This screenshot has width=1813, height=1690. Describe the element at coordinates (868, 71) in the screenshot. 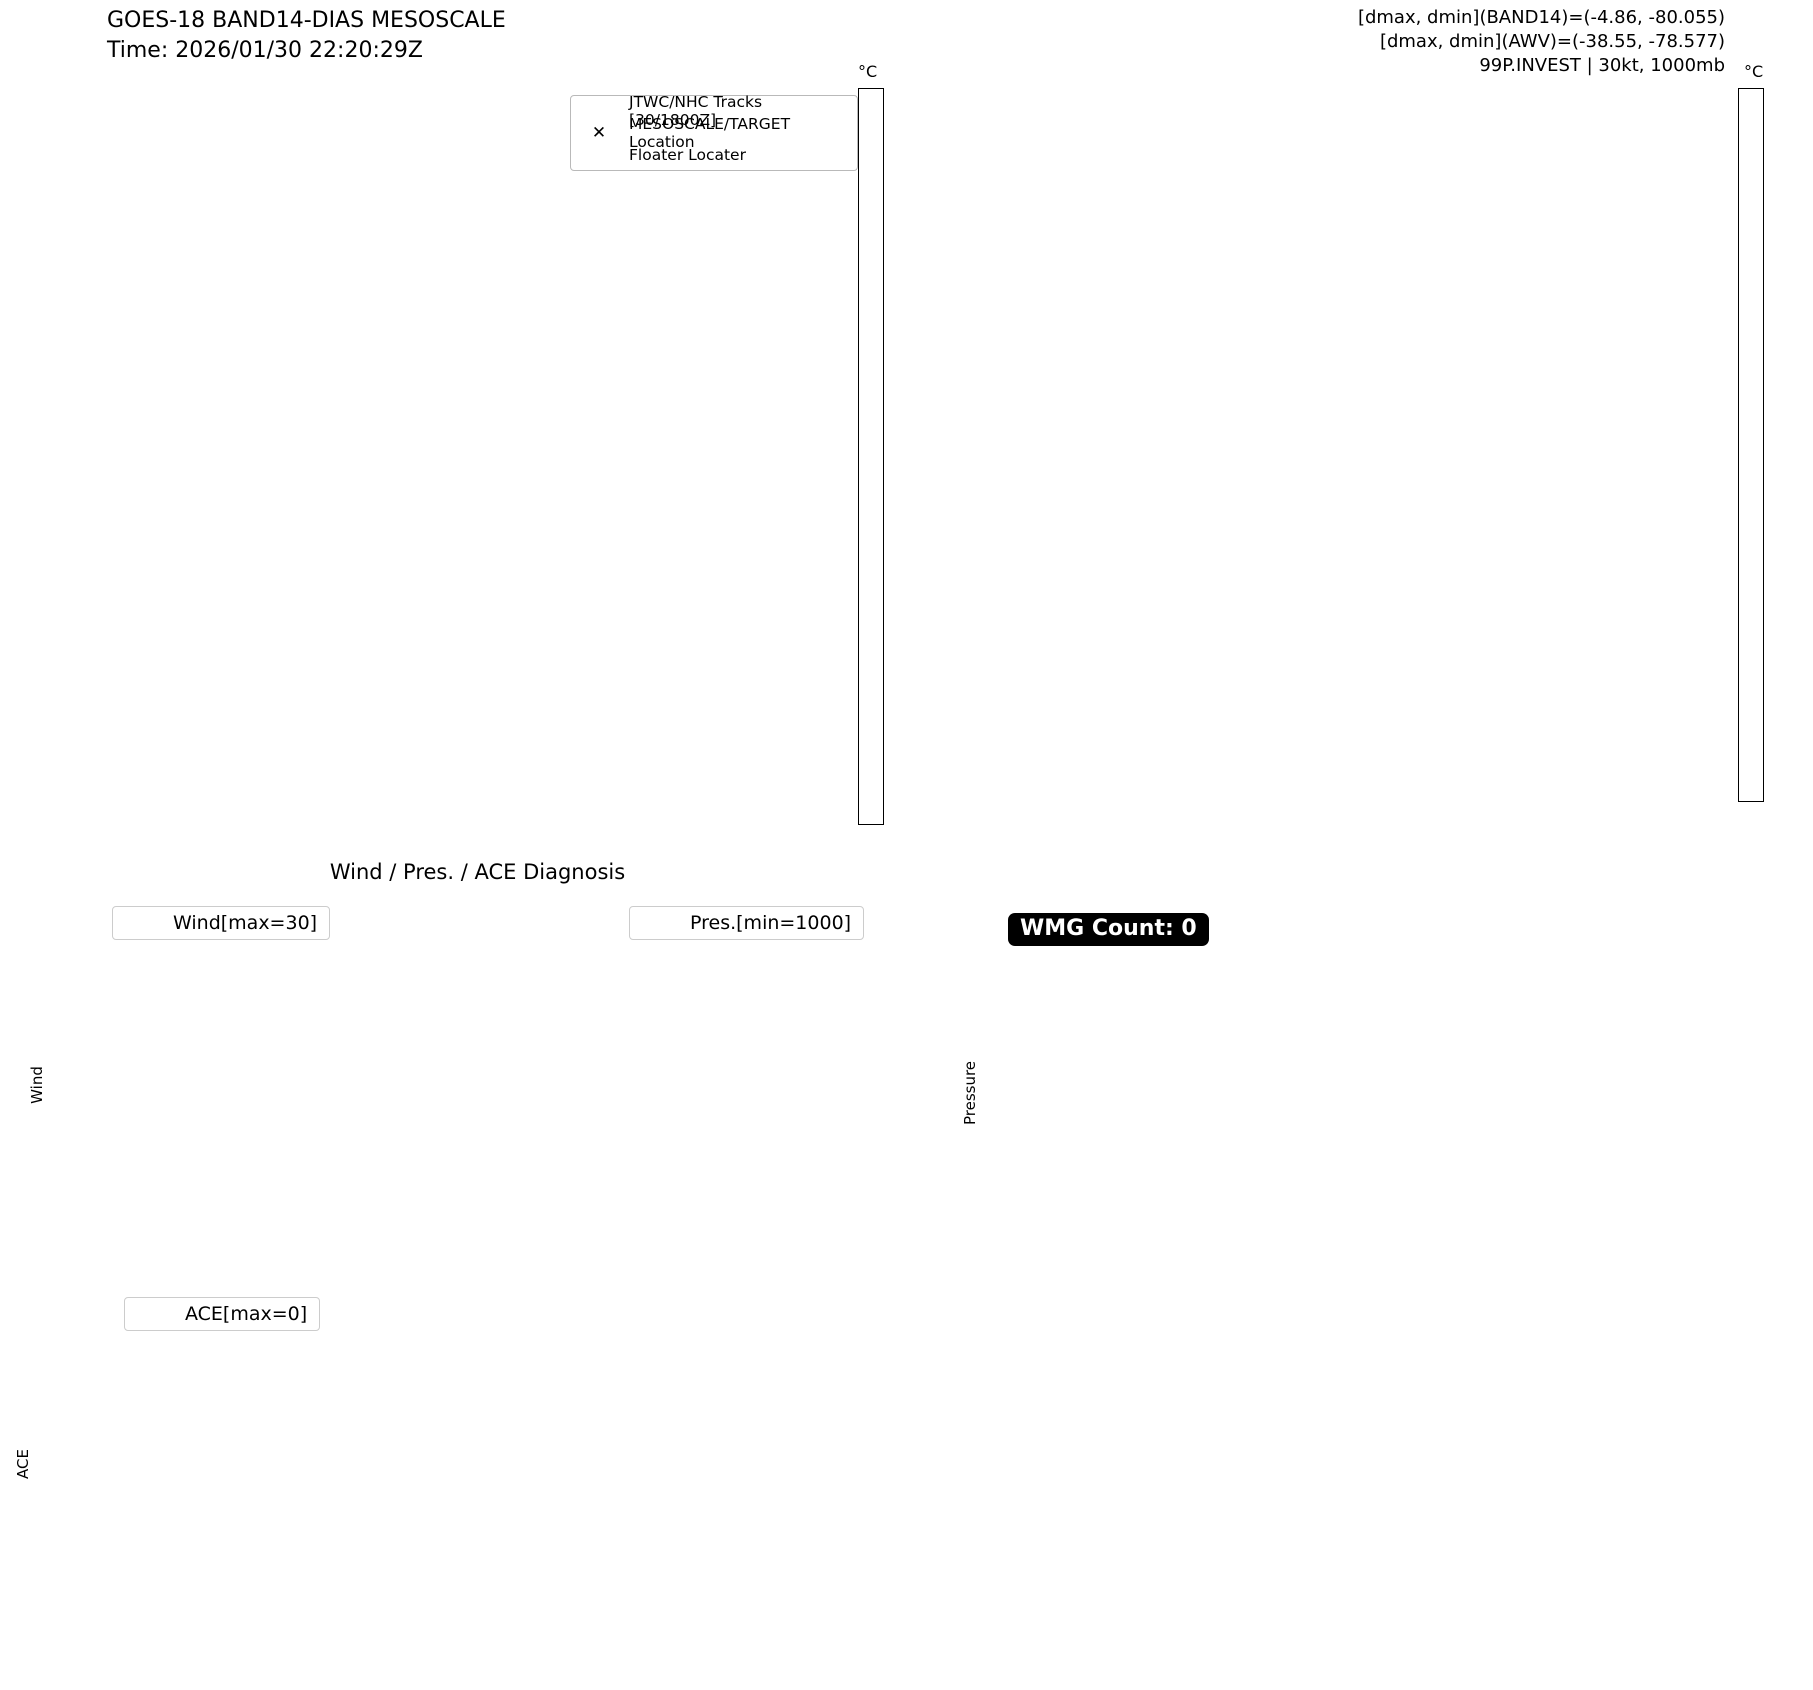

I see `left-colorbar-unit: °C` at that location.